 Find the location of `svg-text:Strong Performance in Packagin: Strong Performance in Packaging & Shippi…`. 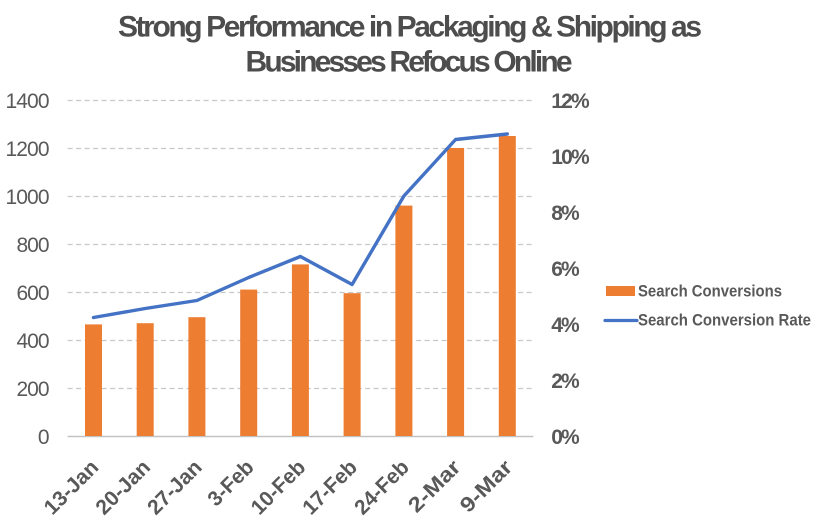

svg-text:Strong Performance in Packagin: Strong Performance in Packaging & Shippi… is located at coordinates (410, 27).